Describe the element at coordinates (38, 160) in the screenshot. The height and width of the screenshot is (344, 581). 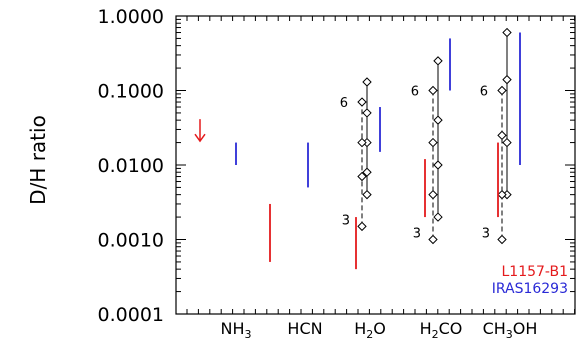
I see `y-axis-label: D/H ratio` at that location.